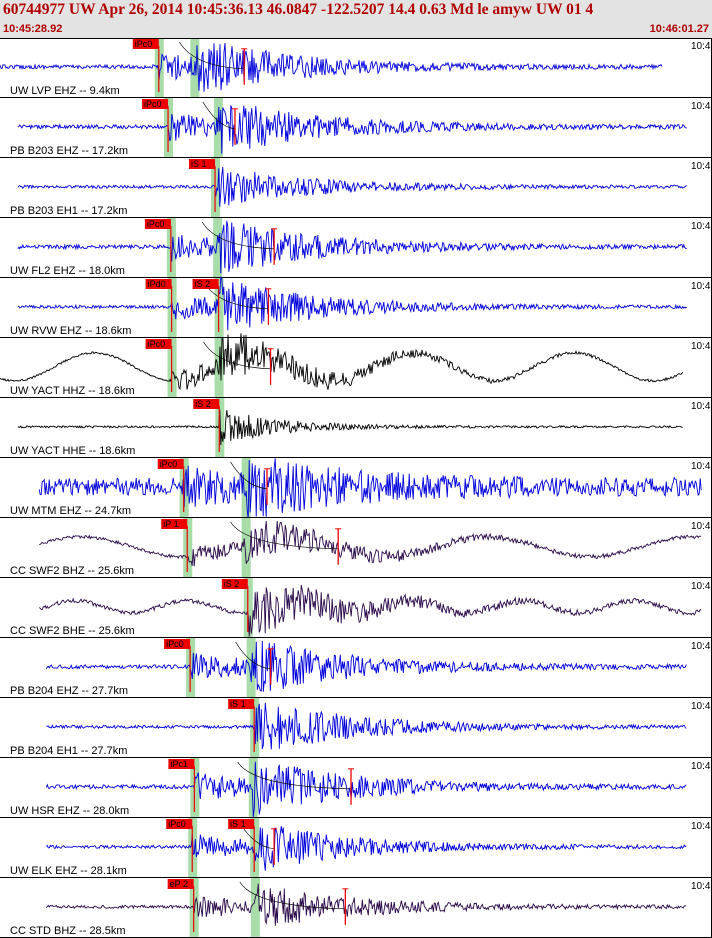 The image size is (712, 938). What do you see at coordinates (356, 188) in the screenshot?
I see `trace-panel: iS 1 PB B203 EH1 -- 17.2km 10:4` at bounding box center [356, 188].